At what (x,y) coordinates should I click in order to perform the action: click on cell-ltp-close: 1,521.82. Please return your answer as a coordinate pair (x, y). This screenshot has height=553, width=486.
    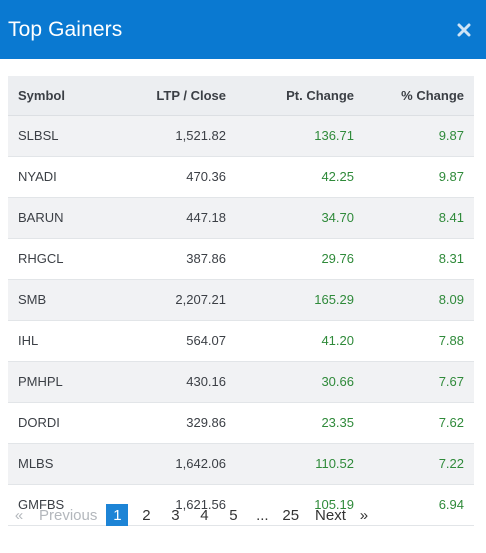
    Looking at the image, I should click on (171, 136).